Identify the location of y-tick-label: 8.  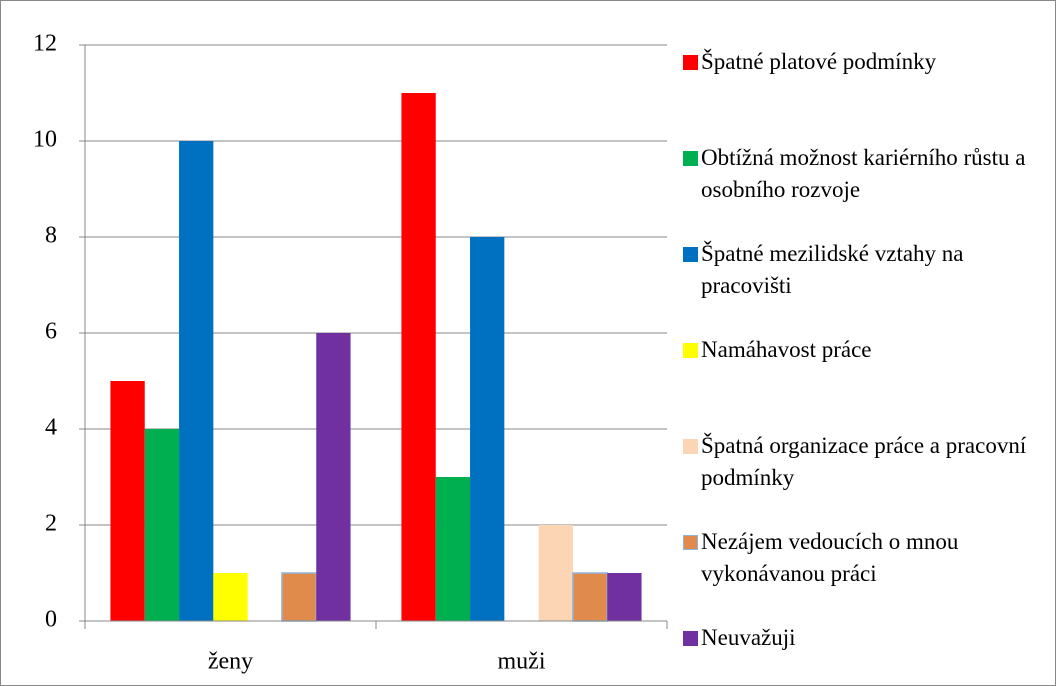
(51, 236).